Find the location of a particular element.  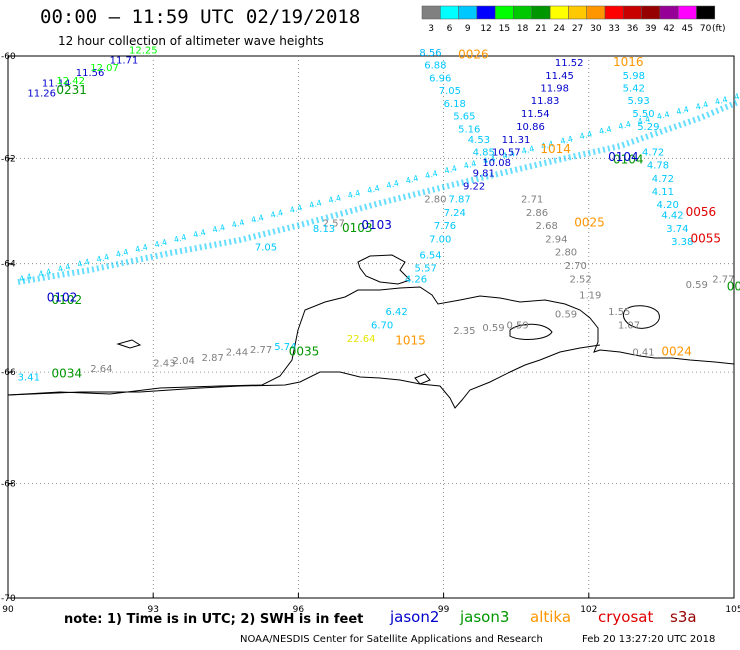

legend-swatch-label: 36 is located at coordinates (633, 29).